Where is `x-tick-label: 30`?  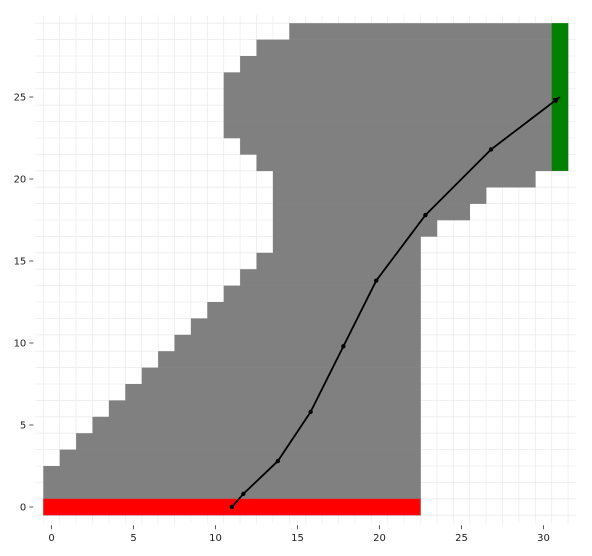
x-tick-label: 30 is located at coordinates (543, 538).